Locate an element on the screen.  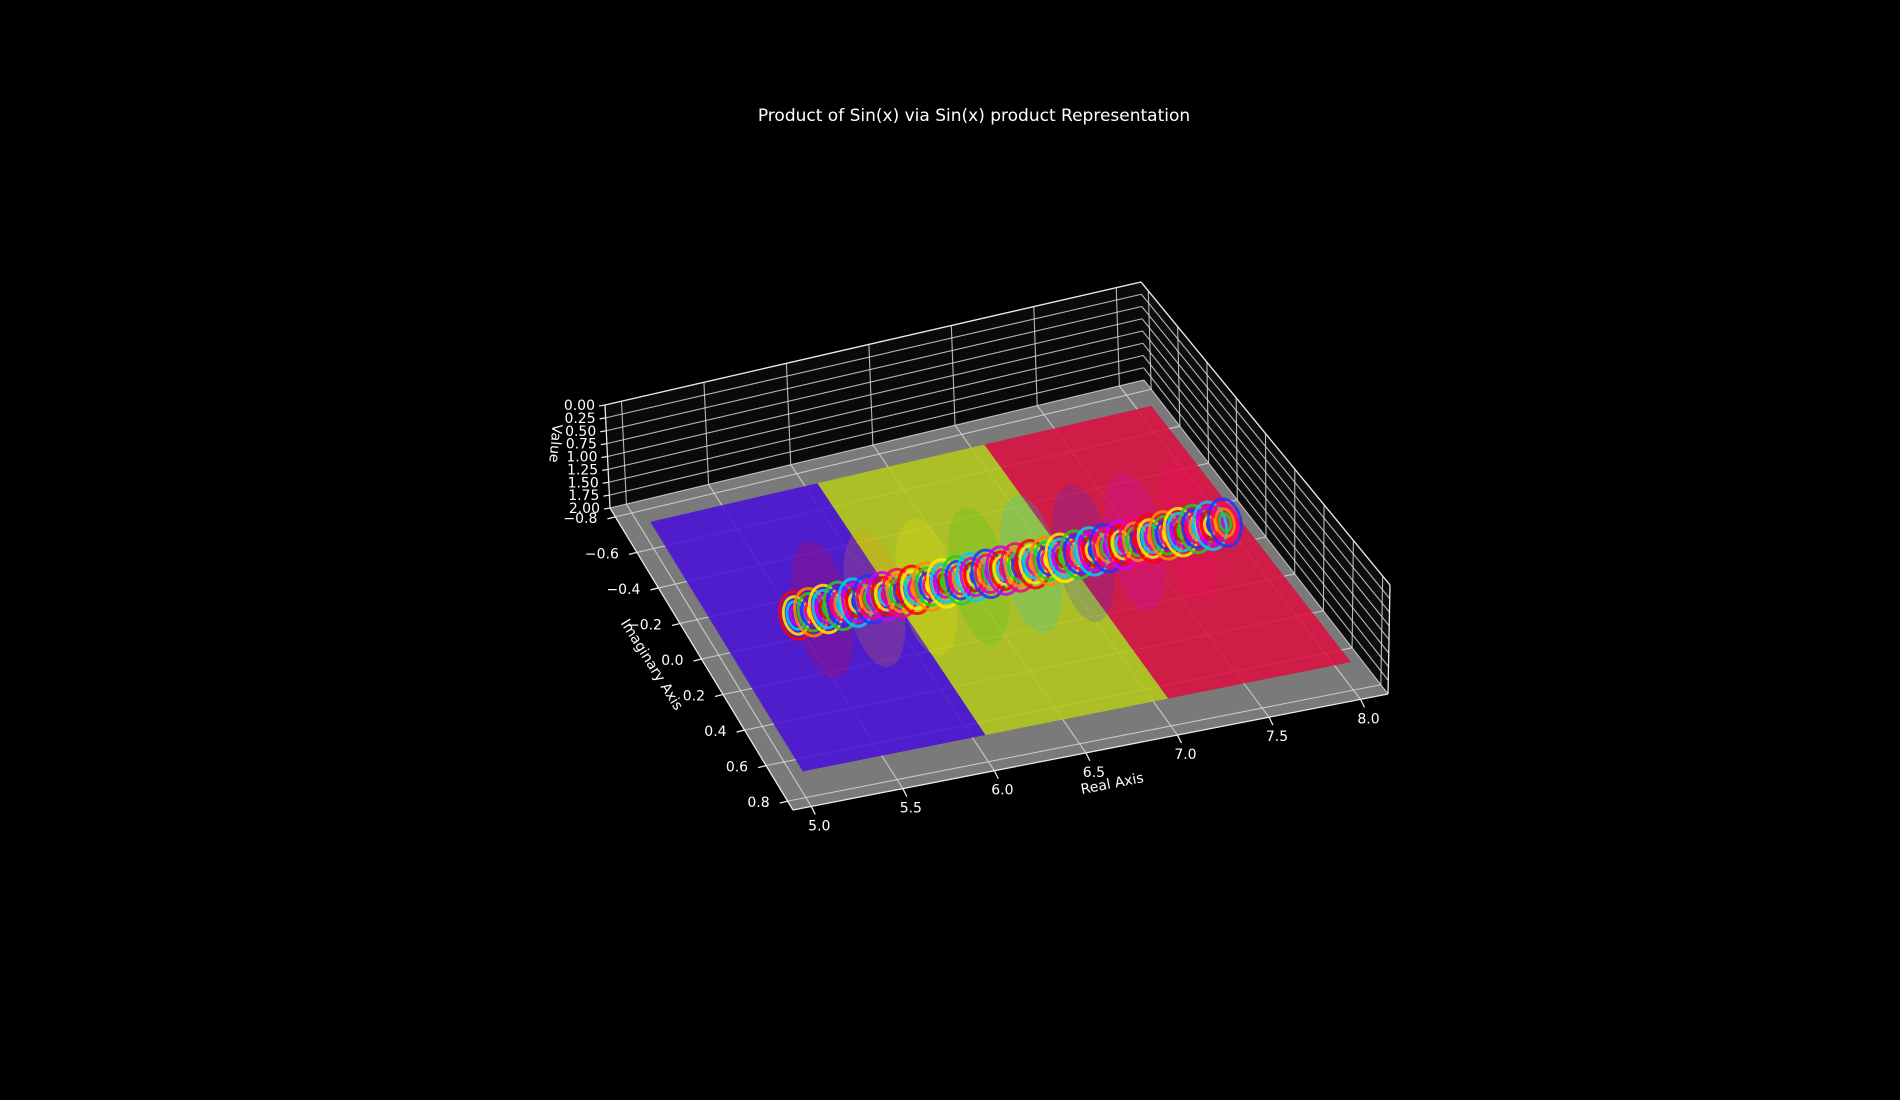
y-tick-label: −0.6 is located at coordinates (602, 554).